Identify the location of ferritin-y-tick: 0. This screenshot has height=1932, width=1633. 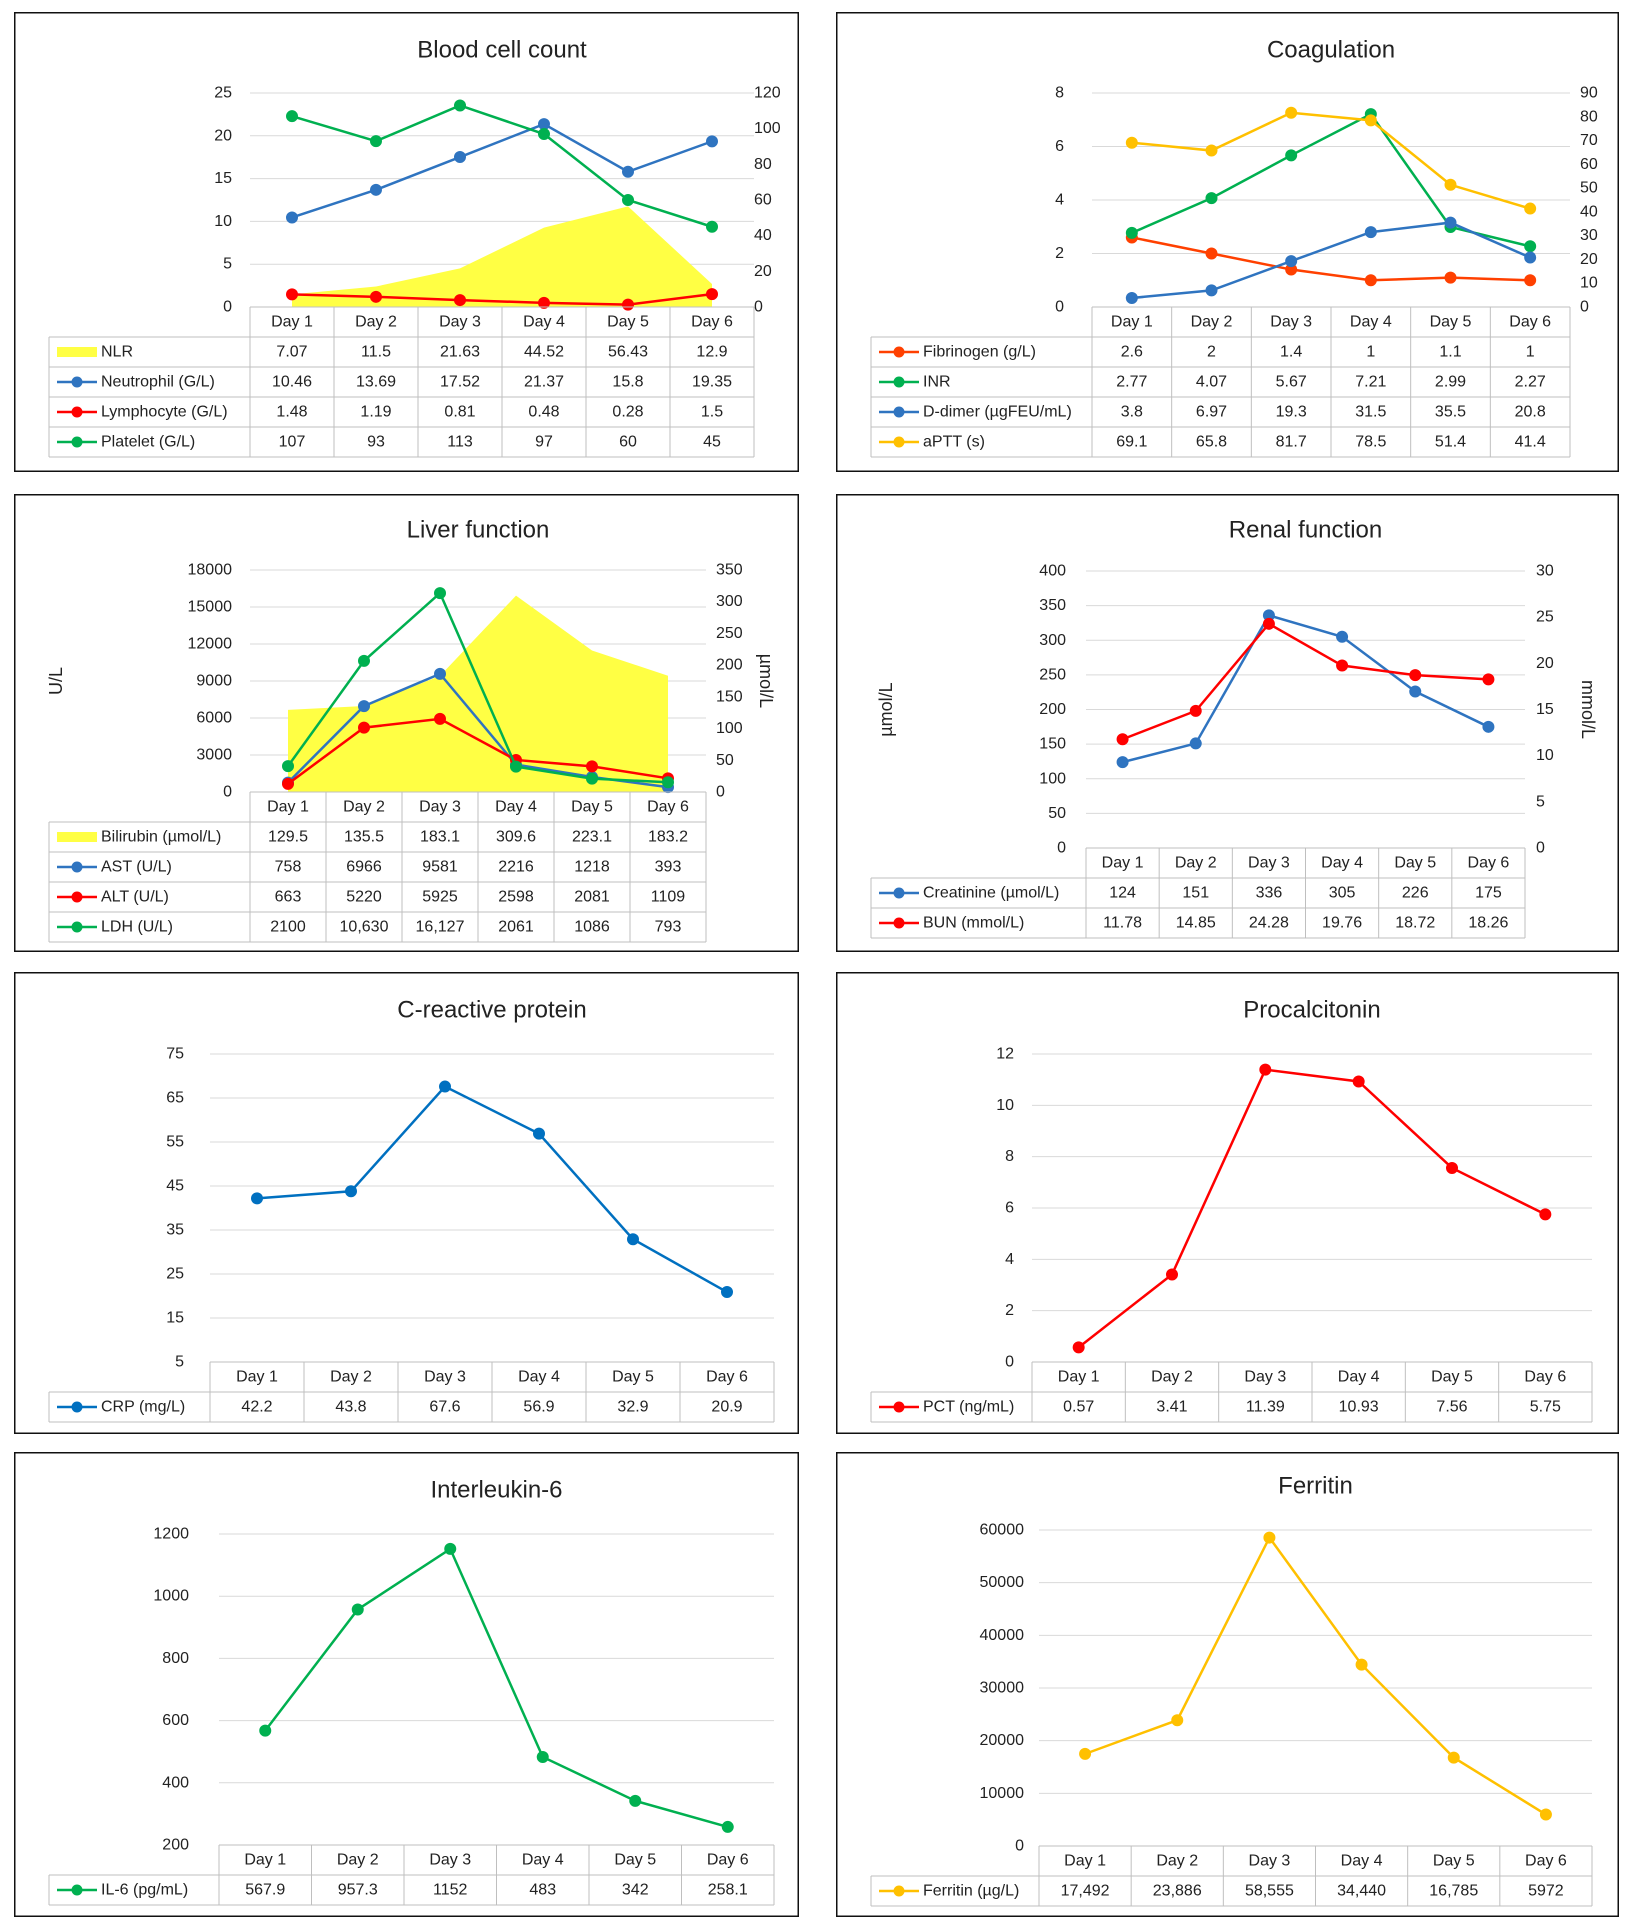
(1019, 1846).